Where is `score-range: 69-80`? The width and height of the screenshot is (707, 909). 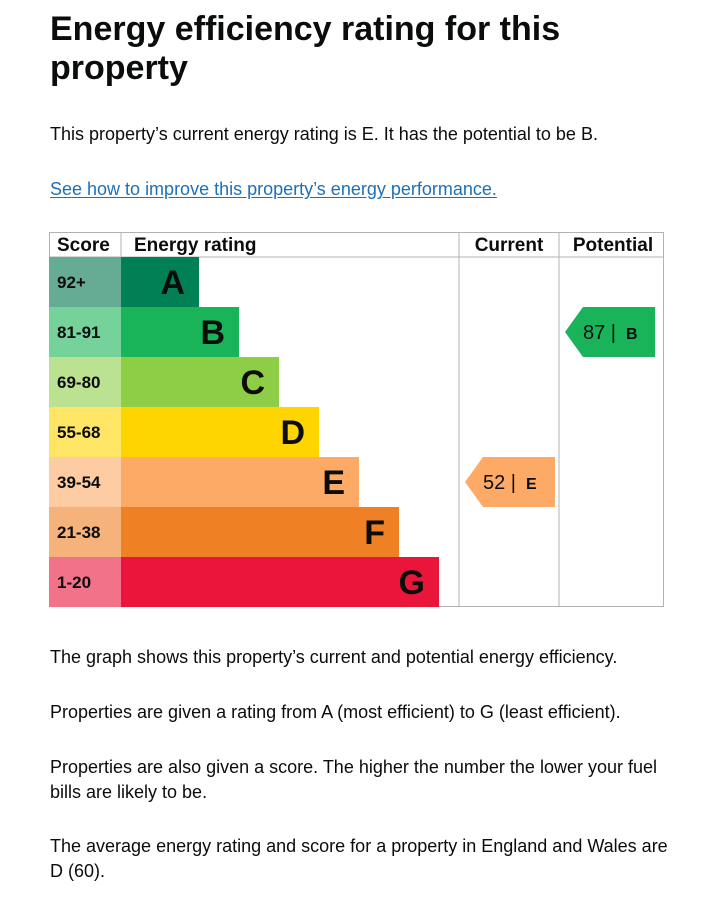
score-range: 69-80 is located at coordinates (78, 382).